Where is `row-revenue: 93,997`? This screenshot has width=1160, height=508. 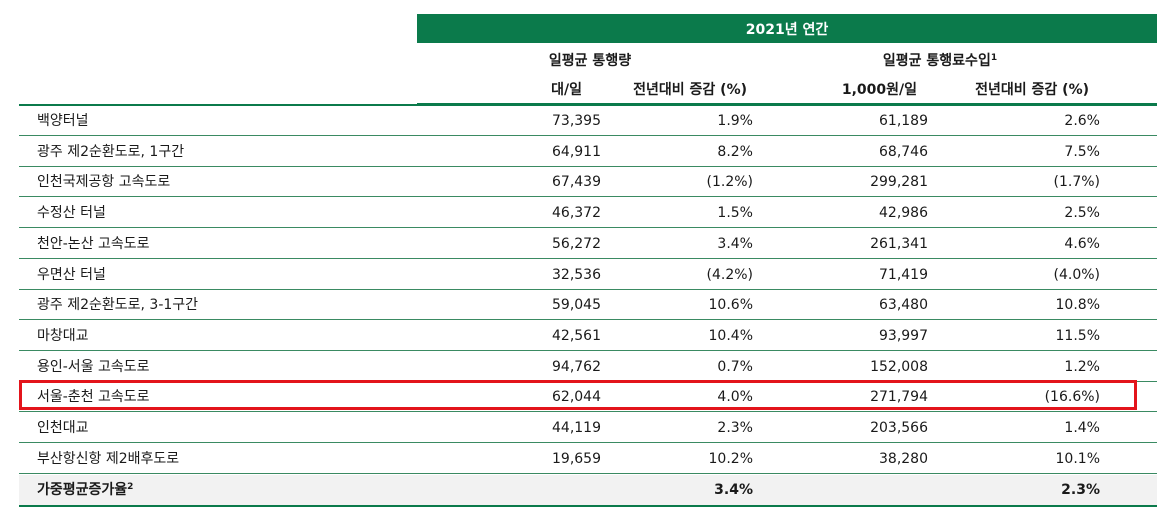
row-revenue: 93,997 is located at coordinates (903, 335).